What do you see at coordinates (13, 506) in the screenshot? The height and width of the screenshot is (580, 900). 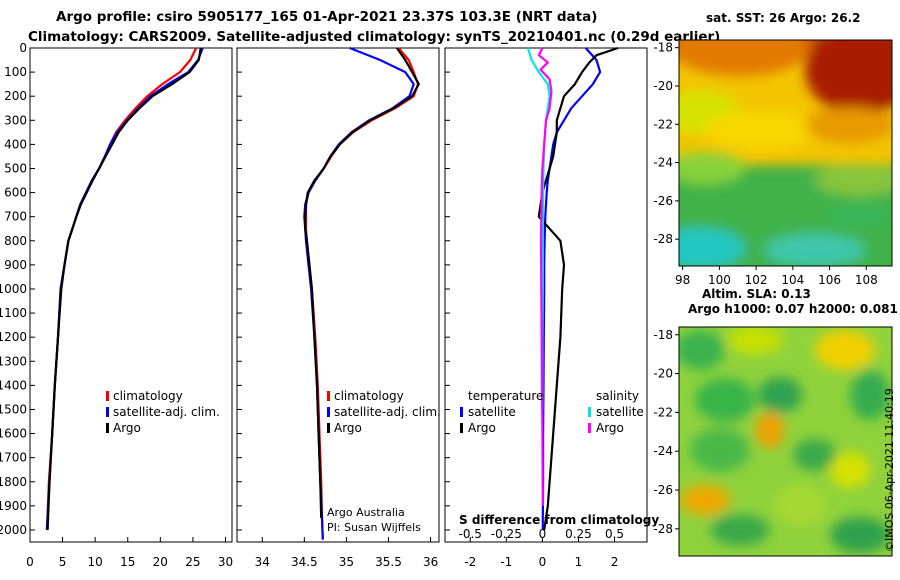 I see `depth-tick-label: 1900` at bounding box center [13, 506].